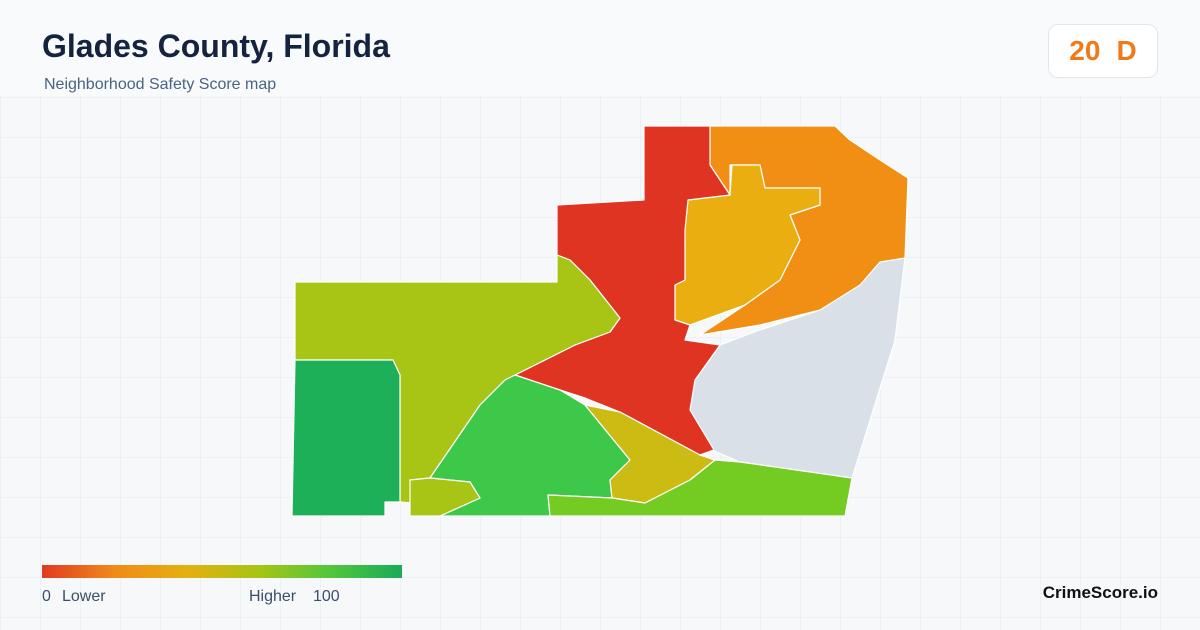  I want to click on legend-bar, so click(222, 571).